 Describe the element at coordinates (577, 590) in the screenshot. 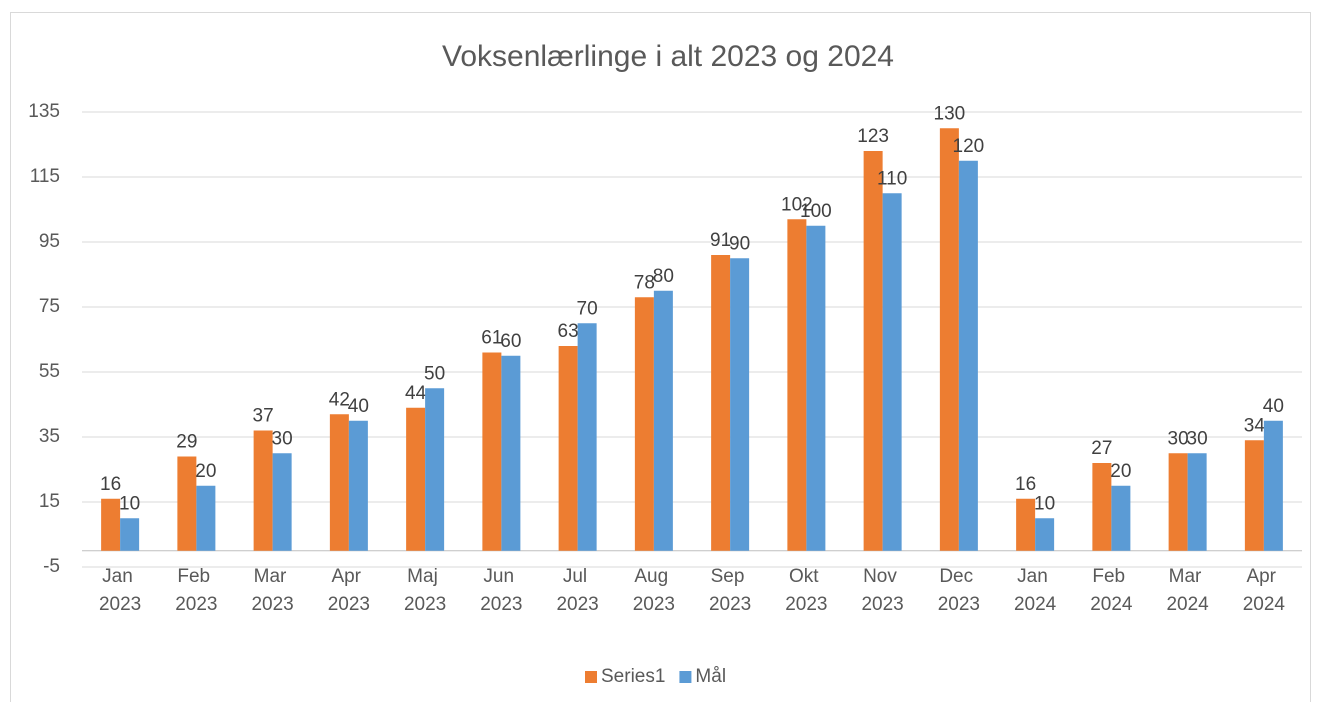

I see `x-tick-label: Jul 2023` at that location.